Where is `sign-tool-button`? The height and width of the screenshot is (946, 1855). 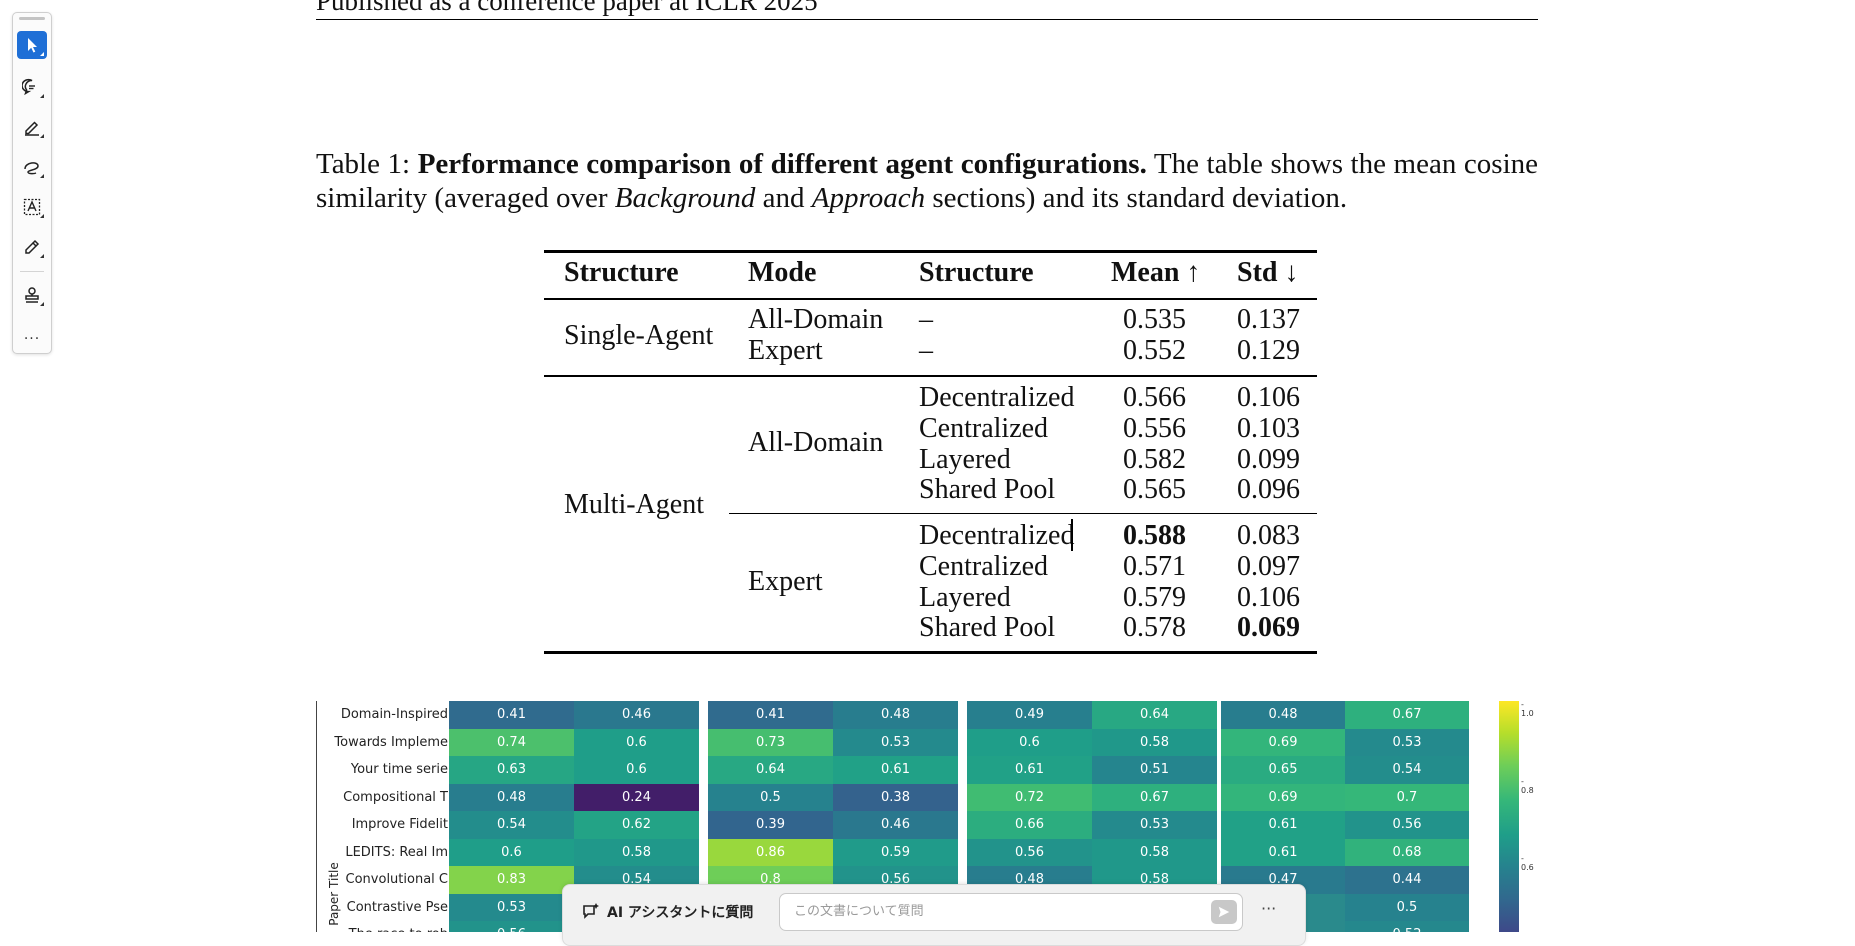 sign-tool-button is located at coordinates (32, 247).